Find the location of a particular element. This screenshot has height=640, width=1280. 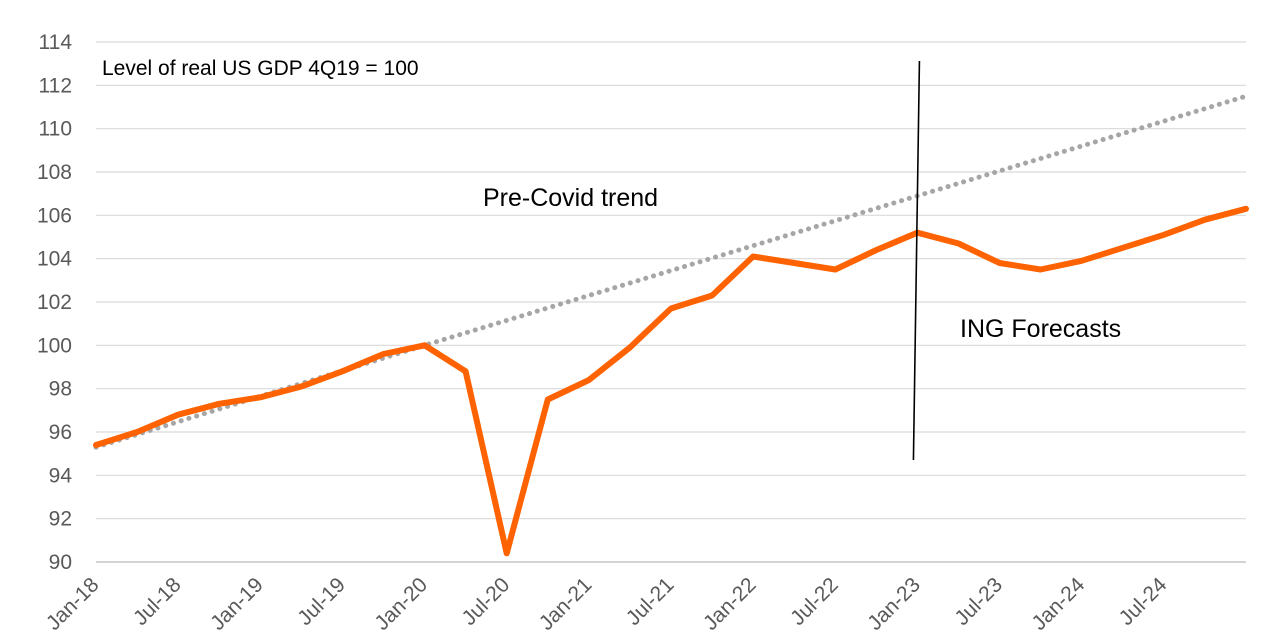

x-tick-label-Jan-19: Jan-19 is located at coordinates (237, 604).